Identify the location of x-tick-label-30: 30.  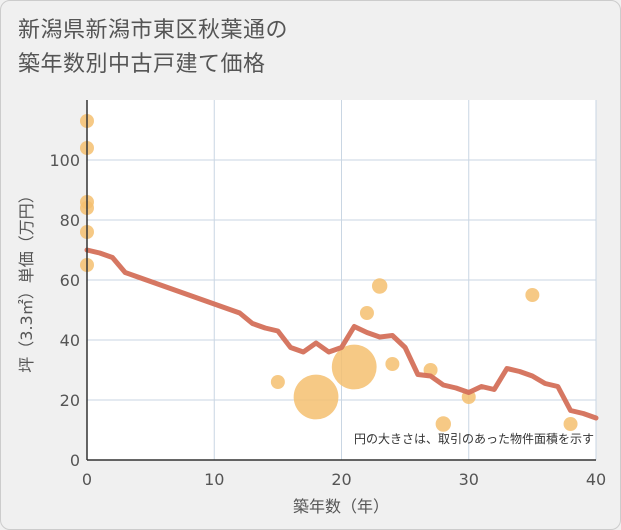
(469, 479).